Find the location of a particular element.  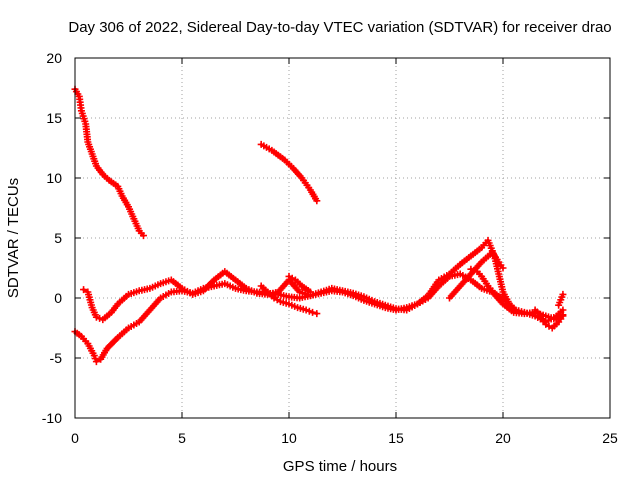

series-track-k is located at coordinates (561, 299).